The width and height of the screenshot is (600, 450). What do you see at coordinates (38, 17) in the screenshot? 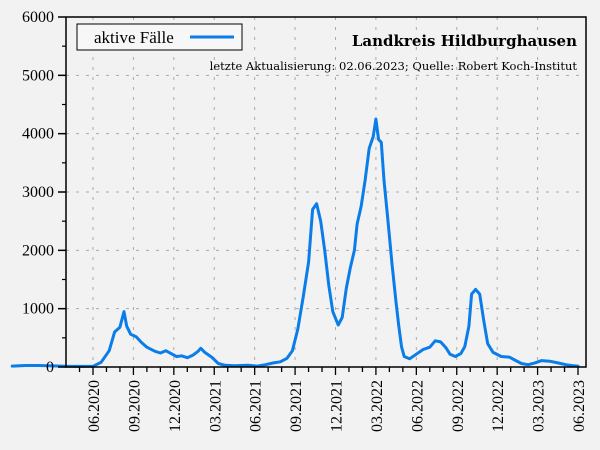
I see `y-tick-label: 6000` at bounding box center [38, 17].